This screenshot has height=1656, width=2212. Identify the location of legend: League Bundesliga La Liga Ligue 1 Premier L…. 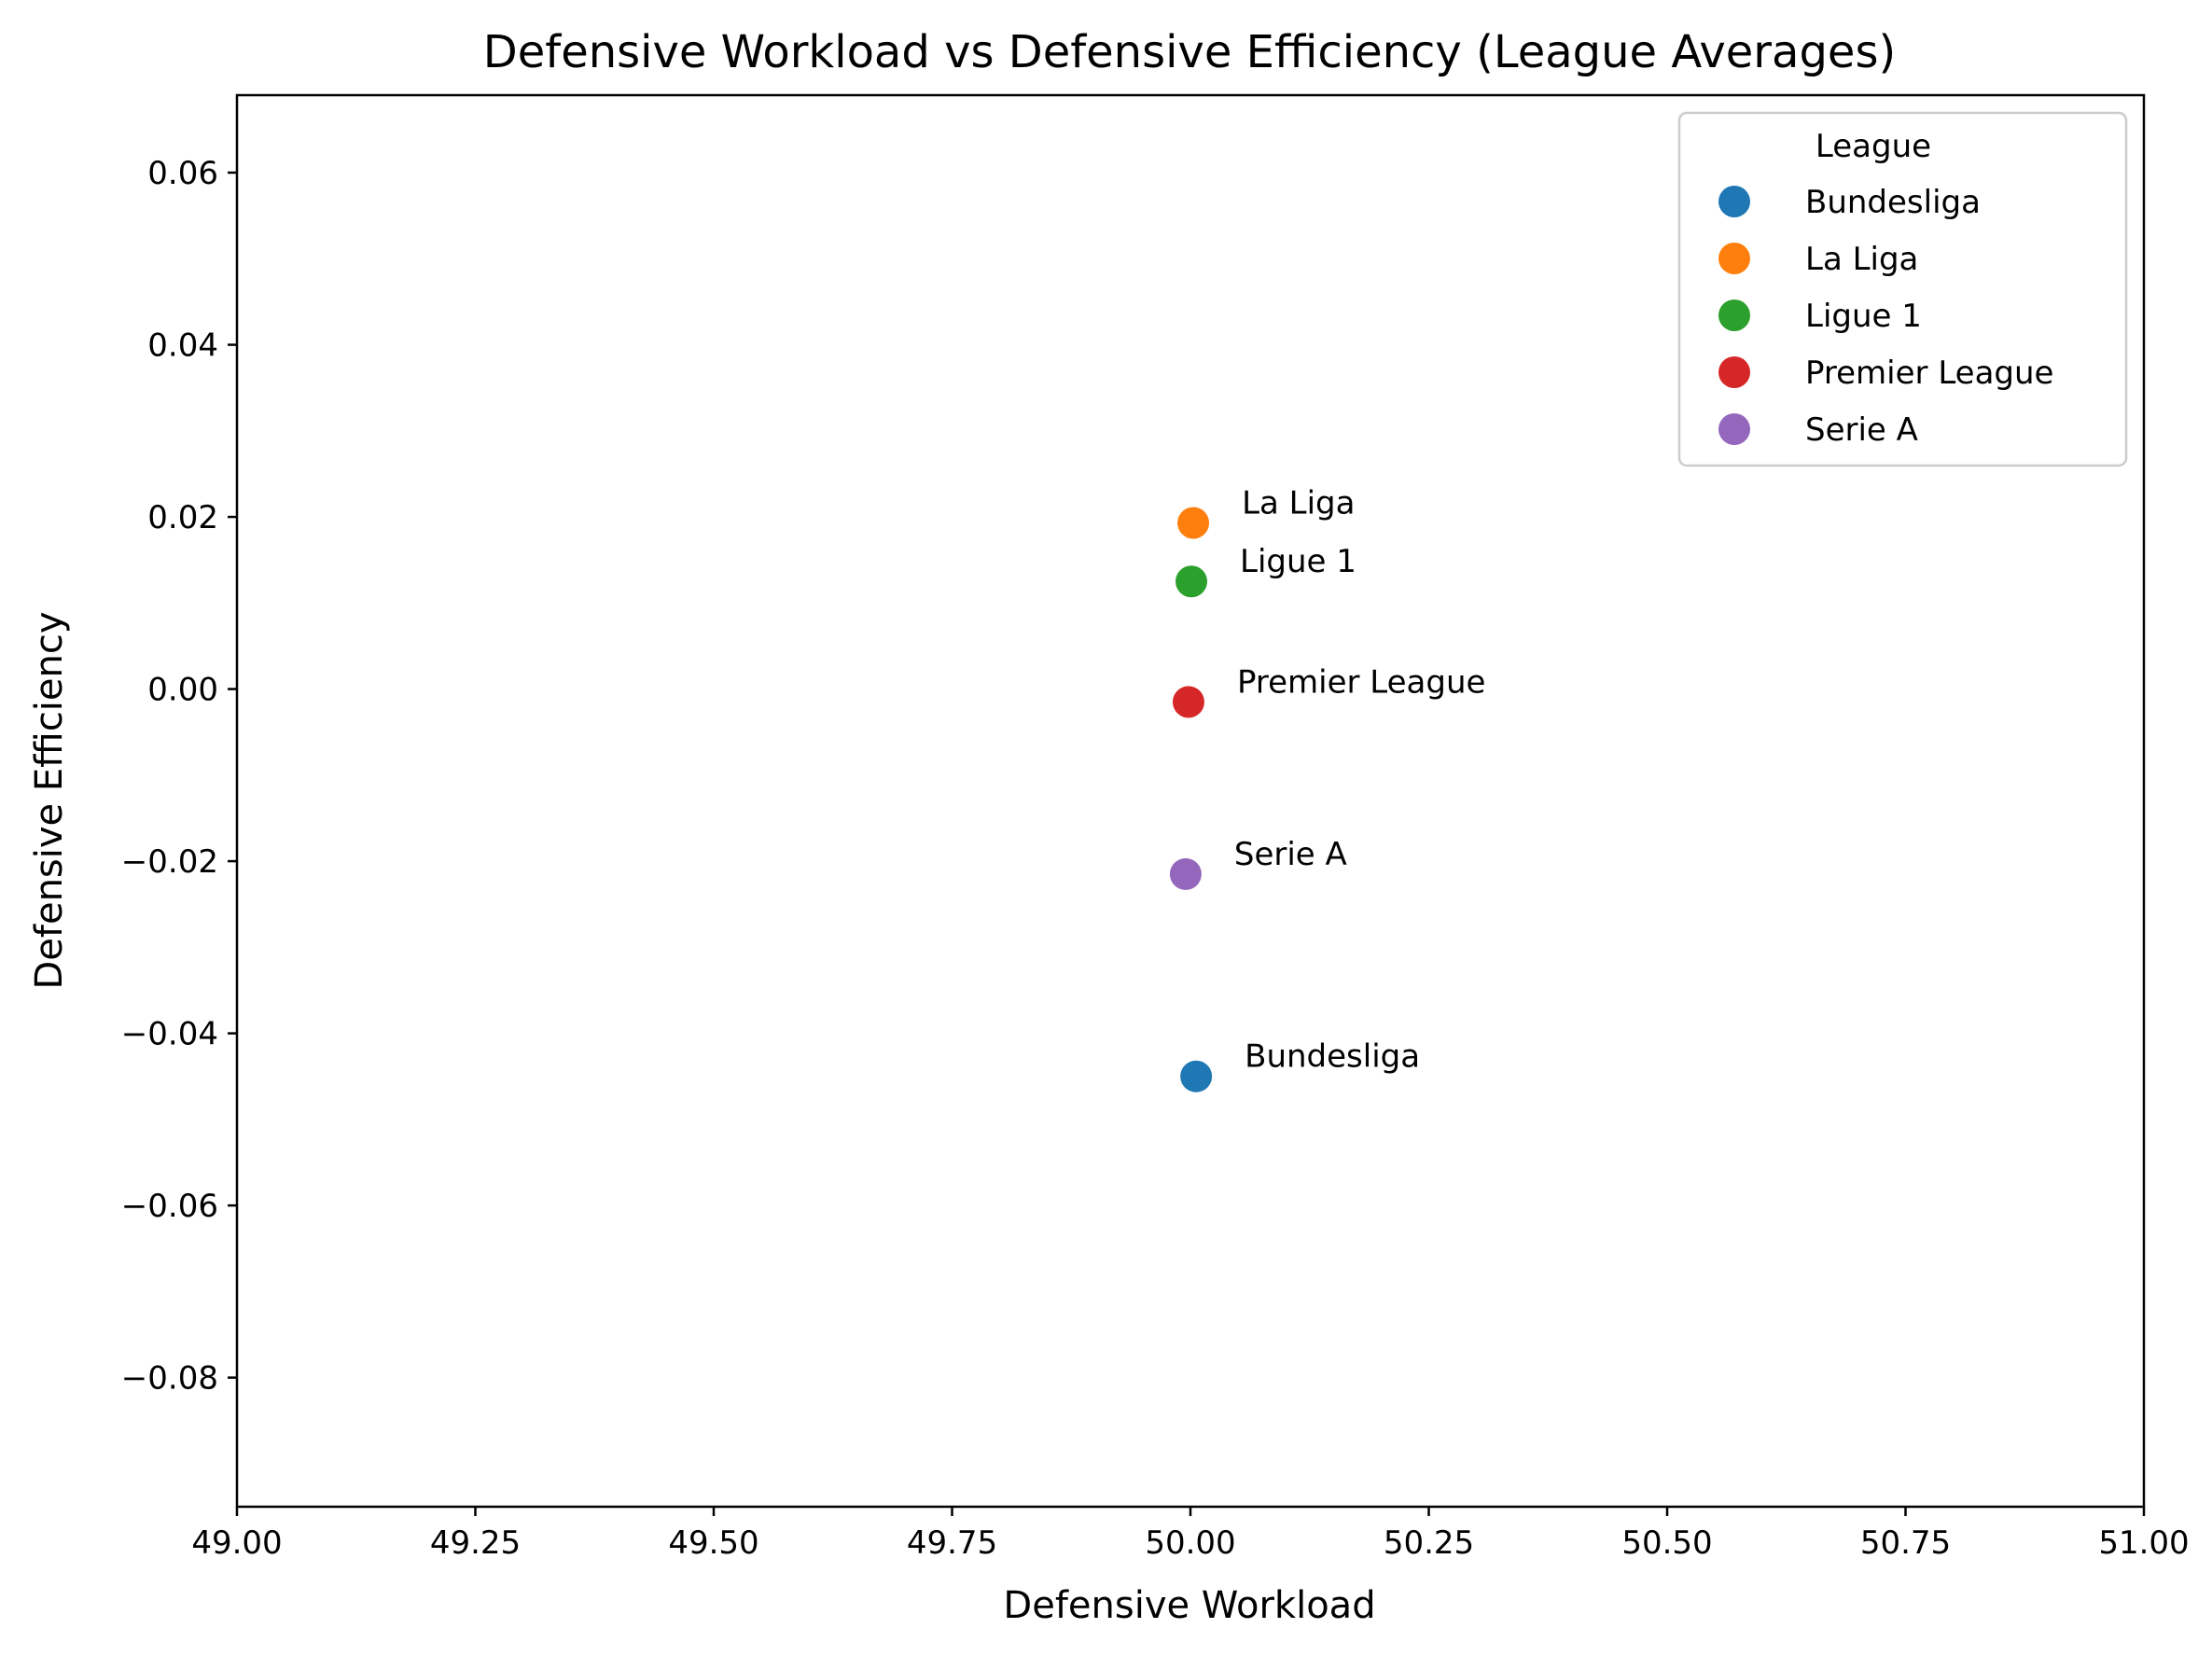
(1902, 289).